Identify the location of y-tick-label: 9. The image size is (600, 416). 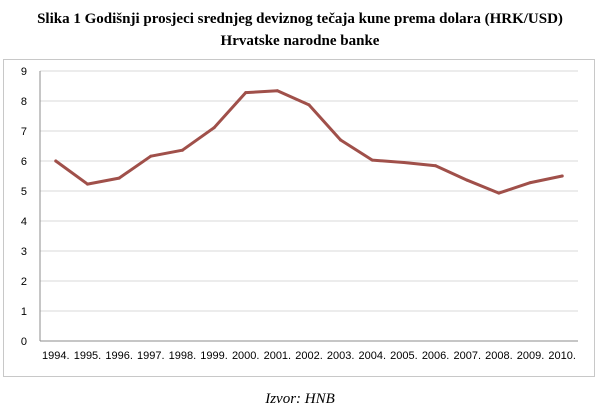
(24, 72).